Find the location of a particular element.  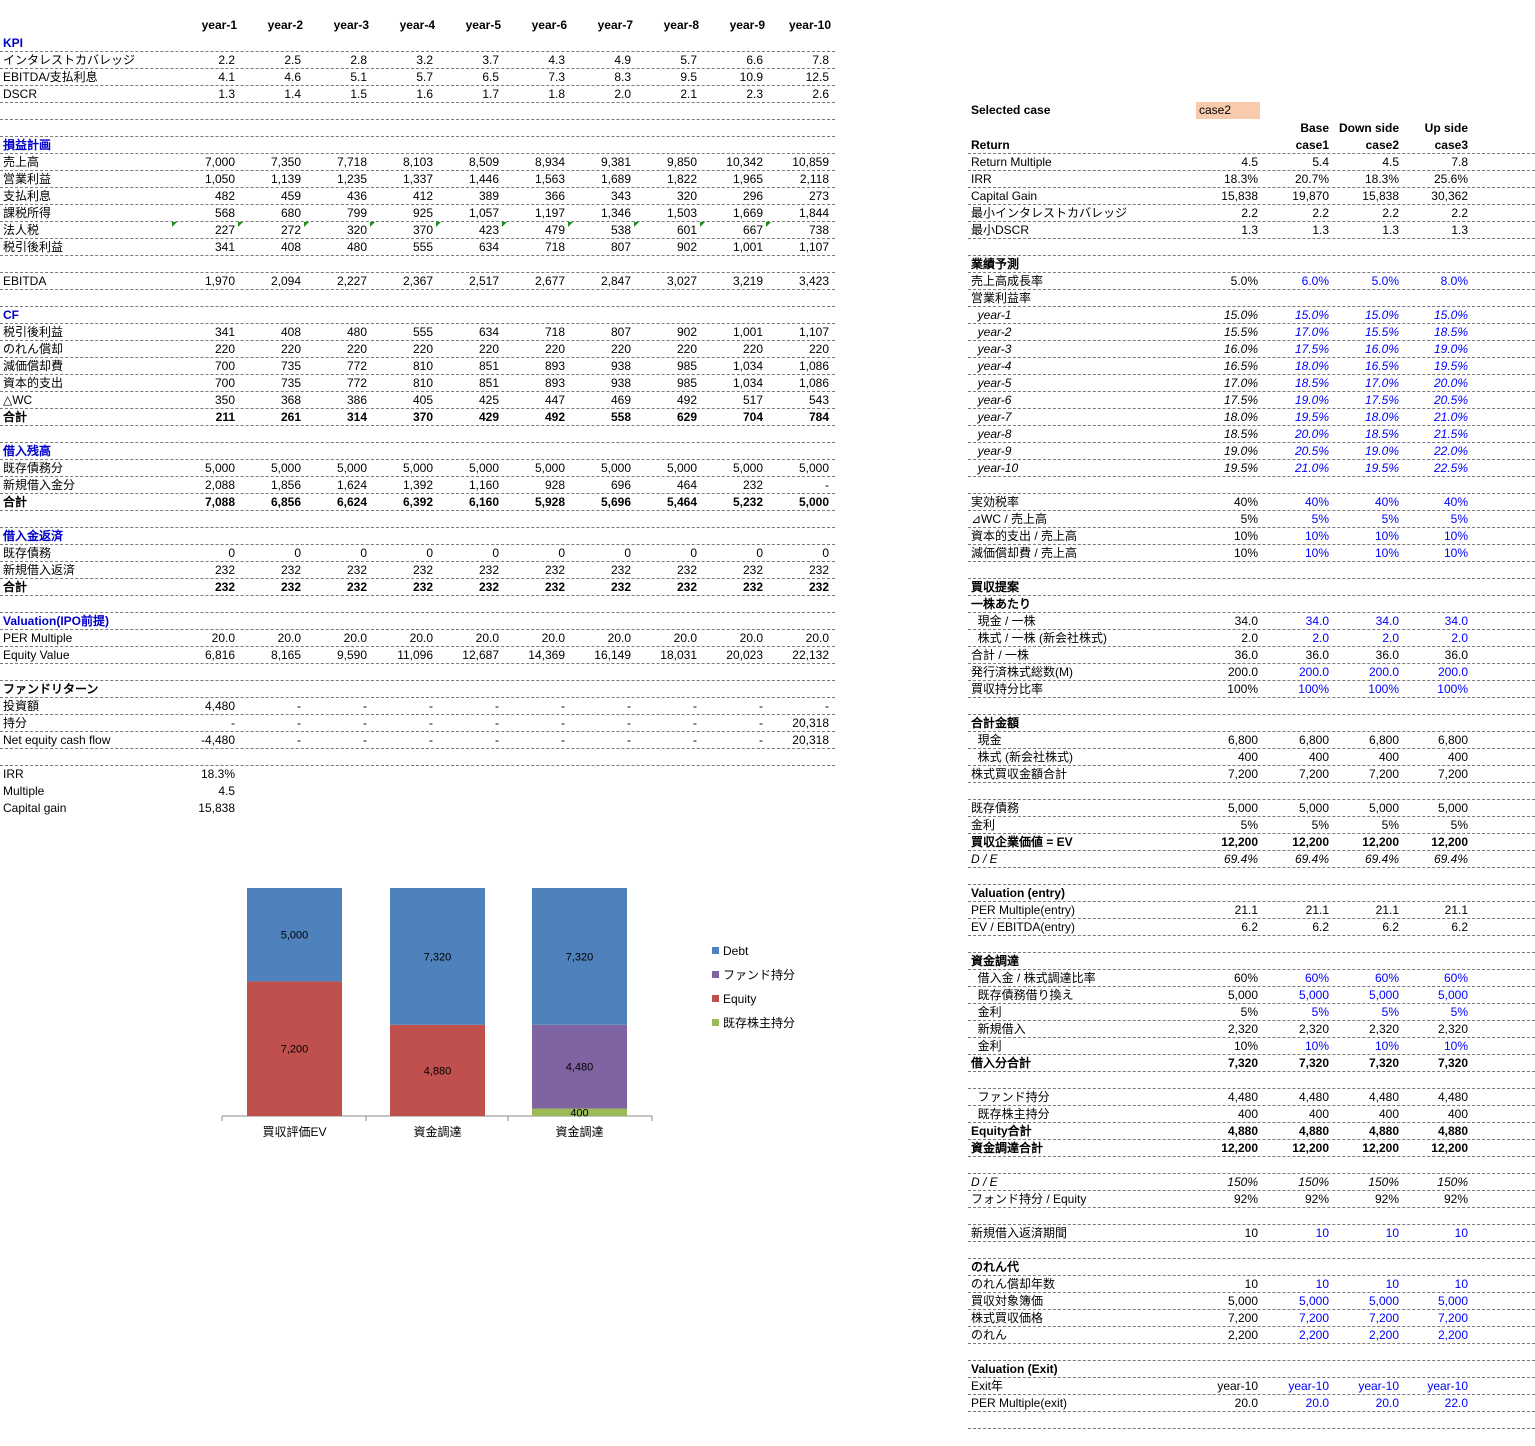

cell-value: 492 is located at coordinates (554, 417).